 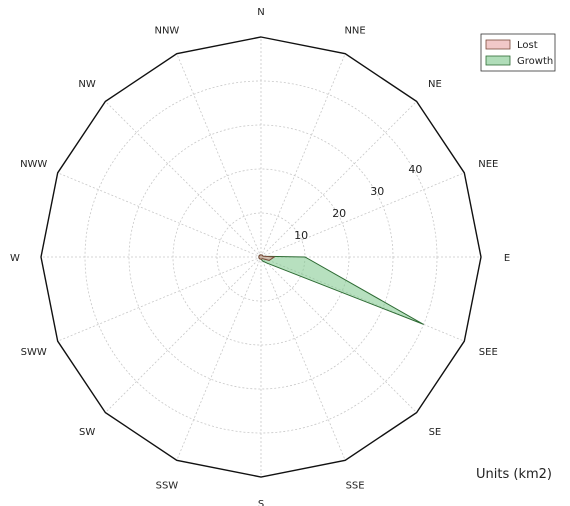 I want to click on radial-tick-10: 10, so click(x=301, y=235).